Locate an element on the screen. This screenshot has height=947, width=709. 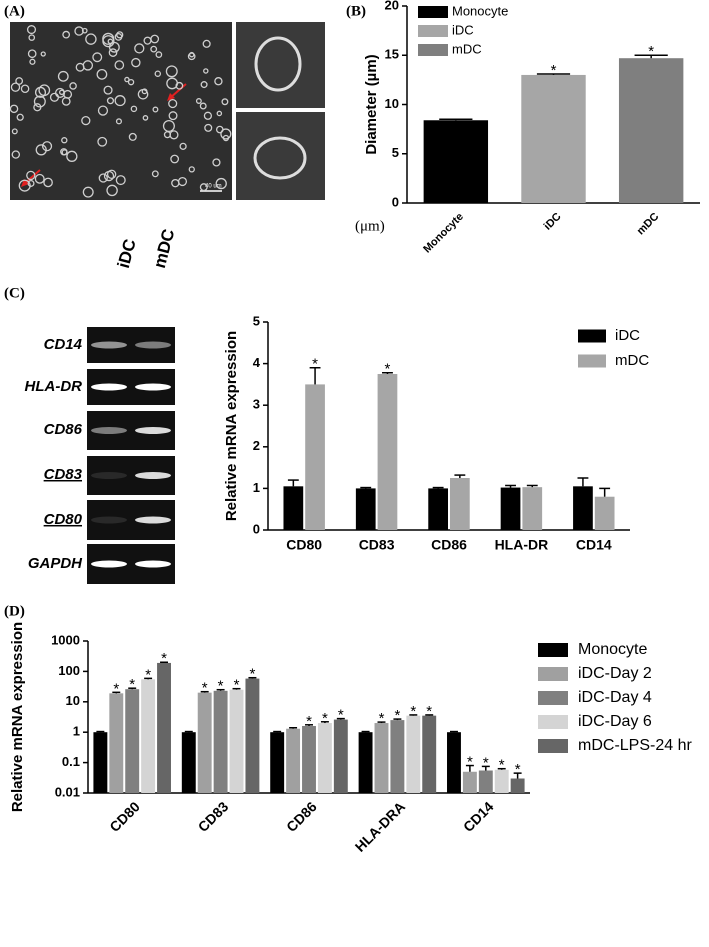
y-tick-label: 5 is located at coordinates (256, 320).